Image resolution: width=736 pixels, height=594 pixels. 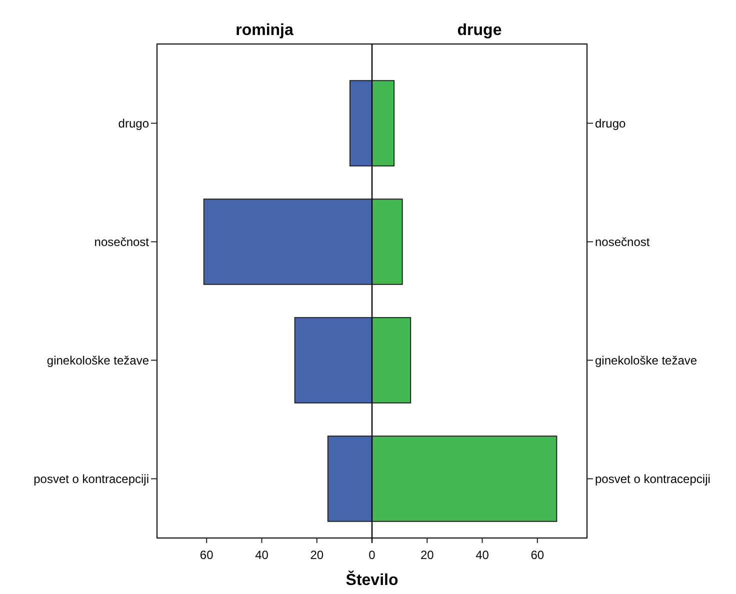 I want to click on x-tick-label: 0, so click(x=372, y=555).